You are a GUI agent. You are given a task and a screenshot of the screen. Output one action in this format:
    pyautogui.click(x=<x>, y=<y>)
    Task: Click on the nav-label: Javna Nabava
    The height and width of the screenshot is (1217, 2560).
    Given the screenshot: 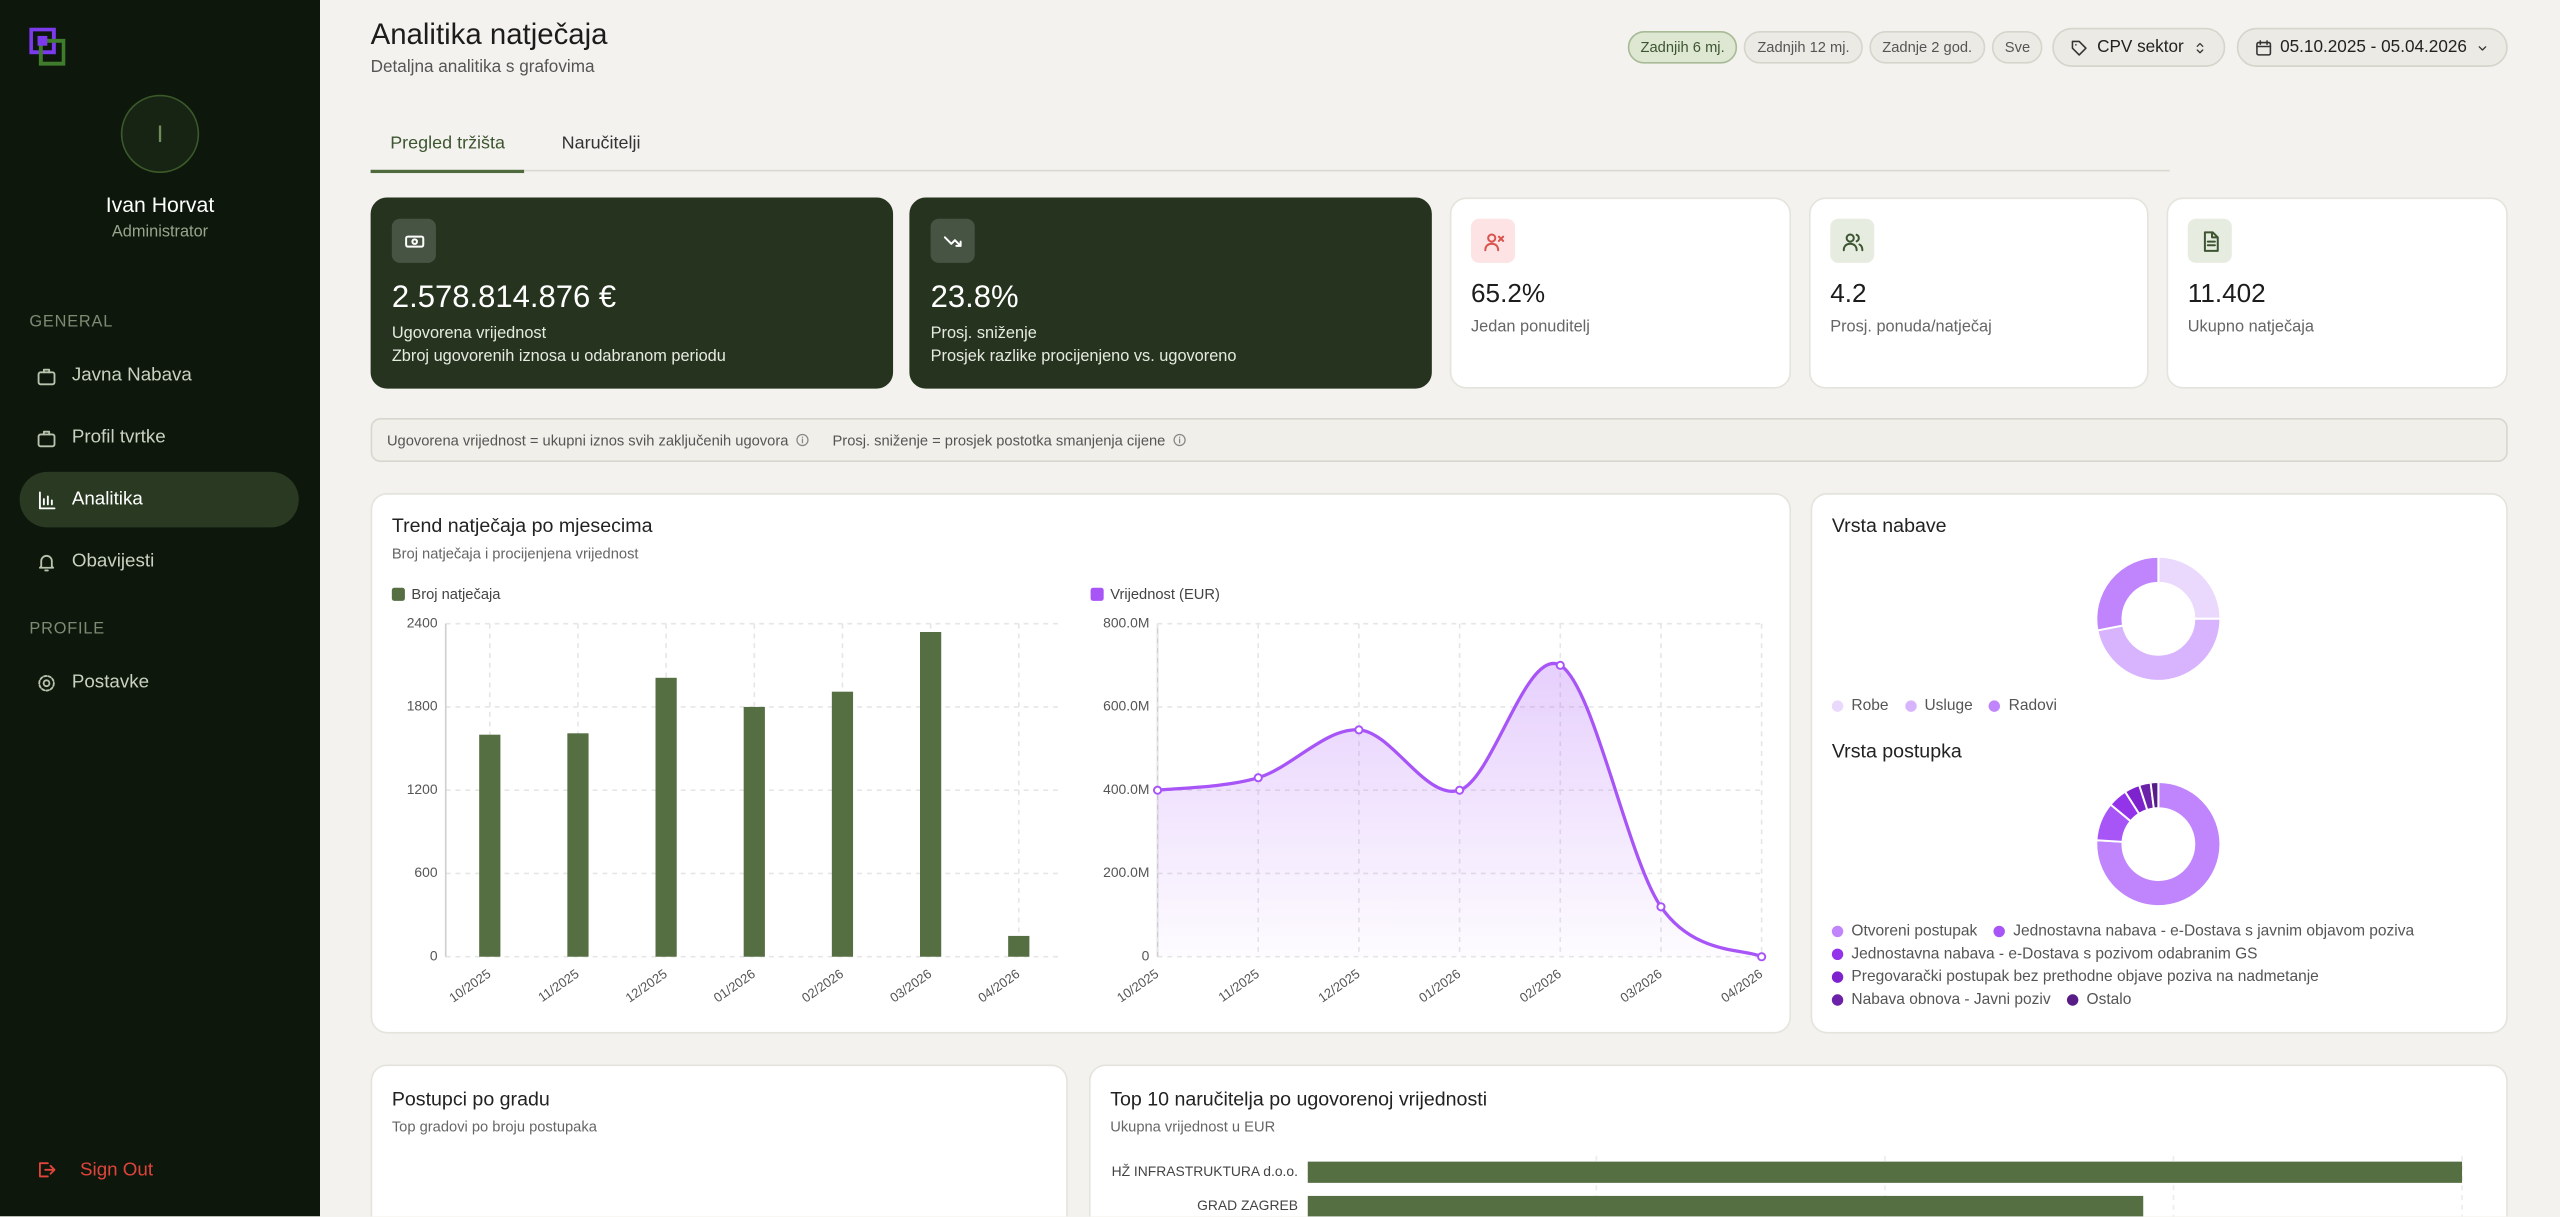 What is the action you would take?
    pyautogui.click(x=131, y=375)
    